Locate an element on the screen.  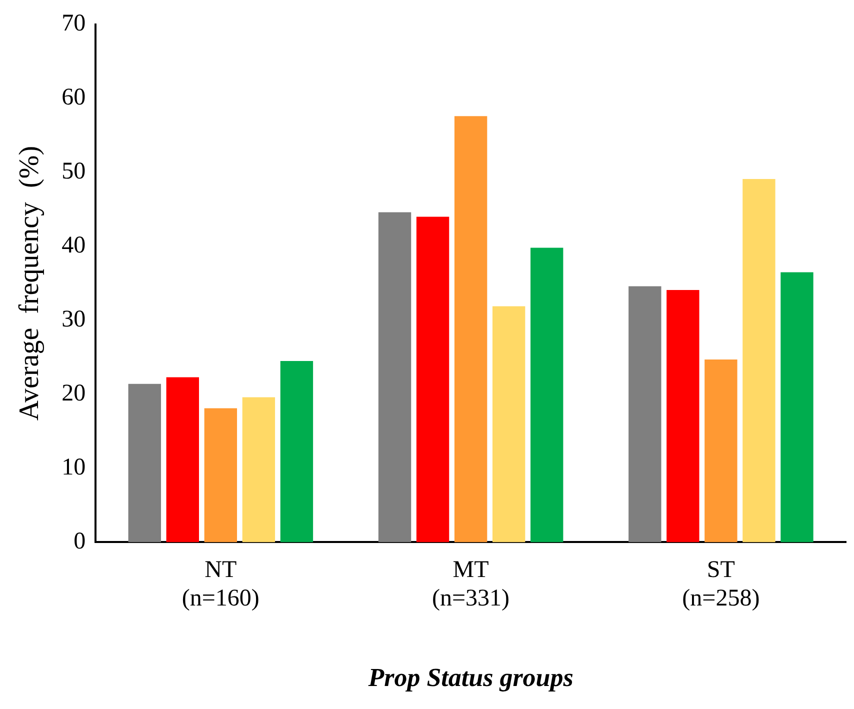
y-axis-title: Average frequency (%) is located at coordinates (30, 283).